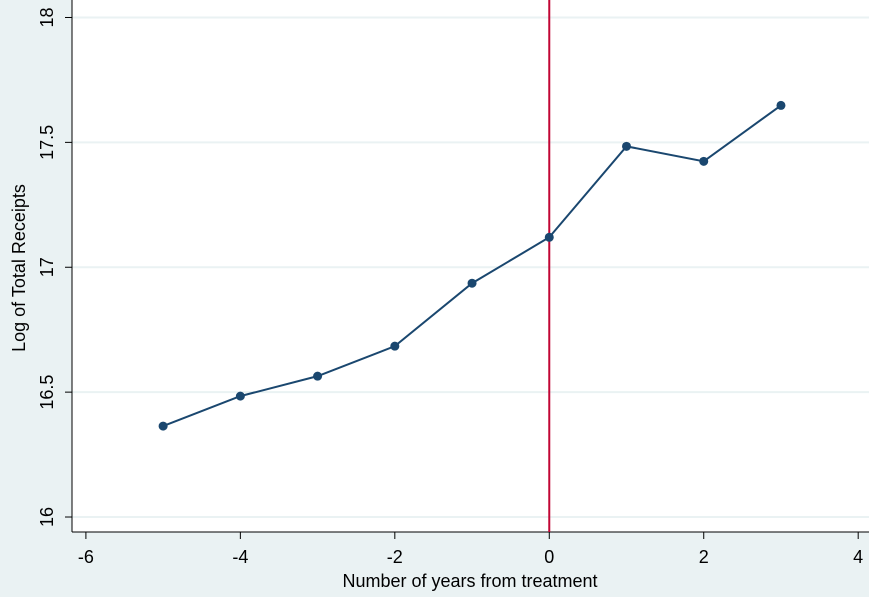 The image size is (869, 597). I want to click on y-tick-label: 16, so click(47, 517).